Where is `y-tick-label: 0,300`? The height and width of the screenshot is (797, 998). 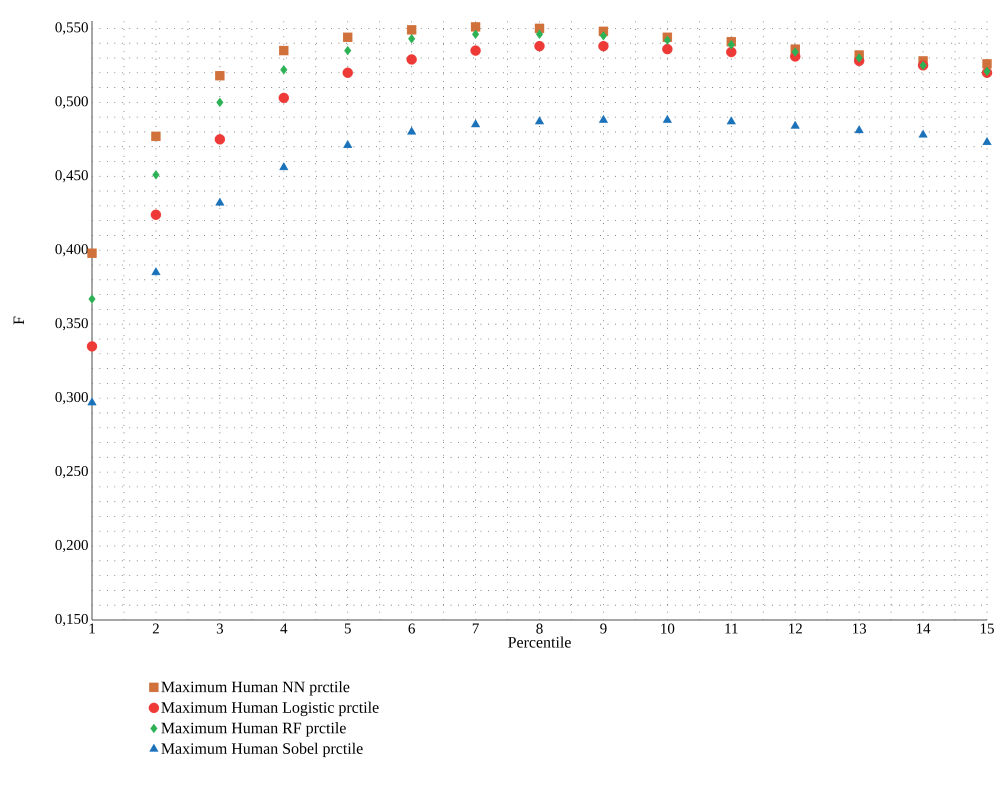
y-tick-label: 0,300 is located at coordinates (71, 398).